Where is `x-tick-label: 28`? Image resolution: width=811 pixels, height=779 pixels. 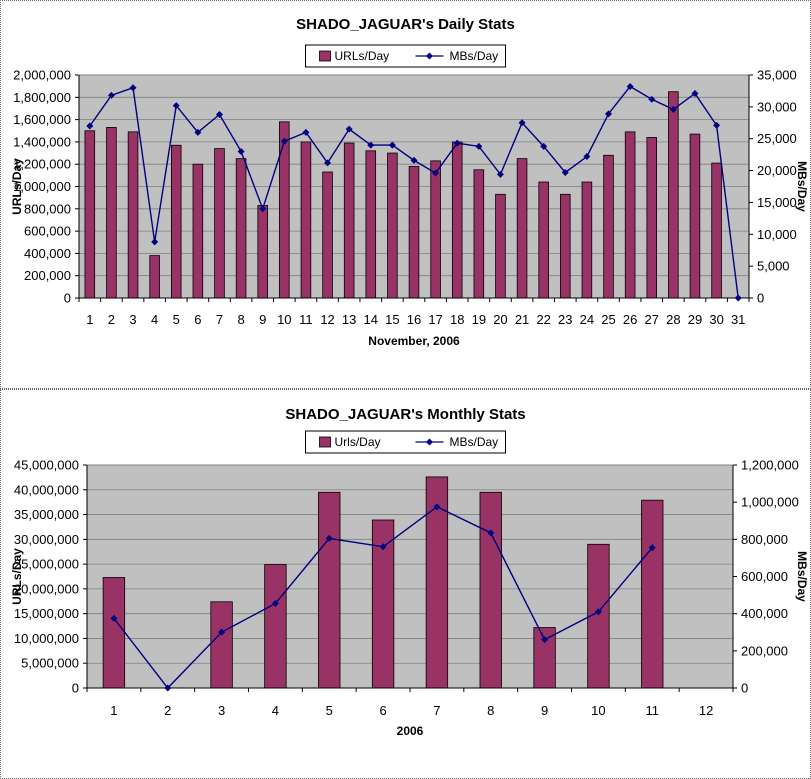
x-tick-label: 28 is located at coordinates (673, 319).